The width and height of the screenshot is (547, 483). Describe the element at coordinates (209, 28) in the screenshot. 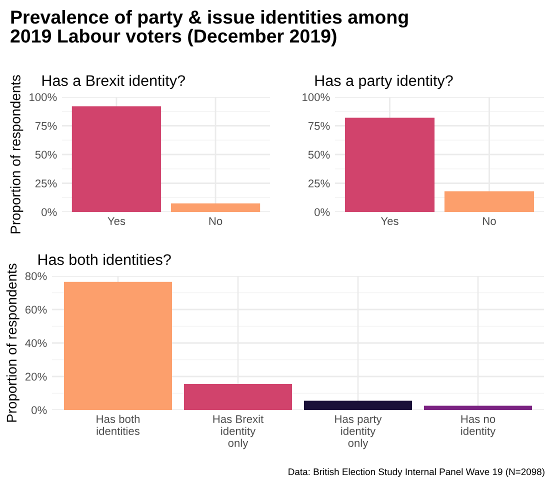

I see `chart-title: Prevalence of party & issue identities among 2019 Labour voters (December 2019)` at that location.